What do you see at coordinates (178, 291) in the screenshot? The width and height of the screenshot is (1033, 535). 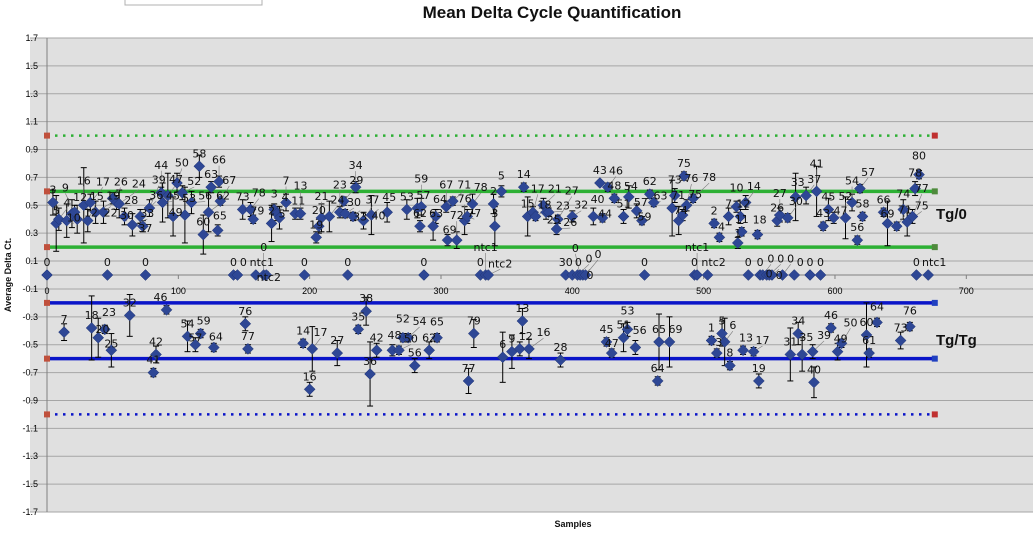 I see `x-tick-label: 100` at bounding box center [178, 291].